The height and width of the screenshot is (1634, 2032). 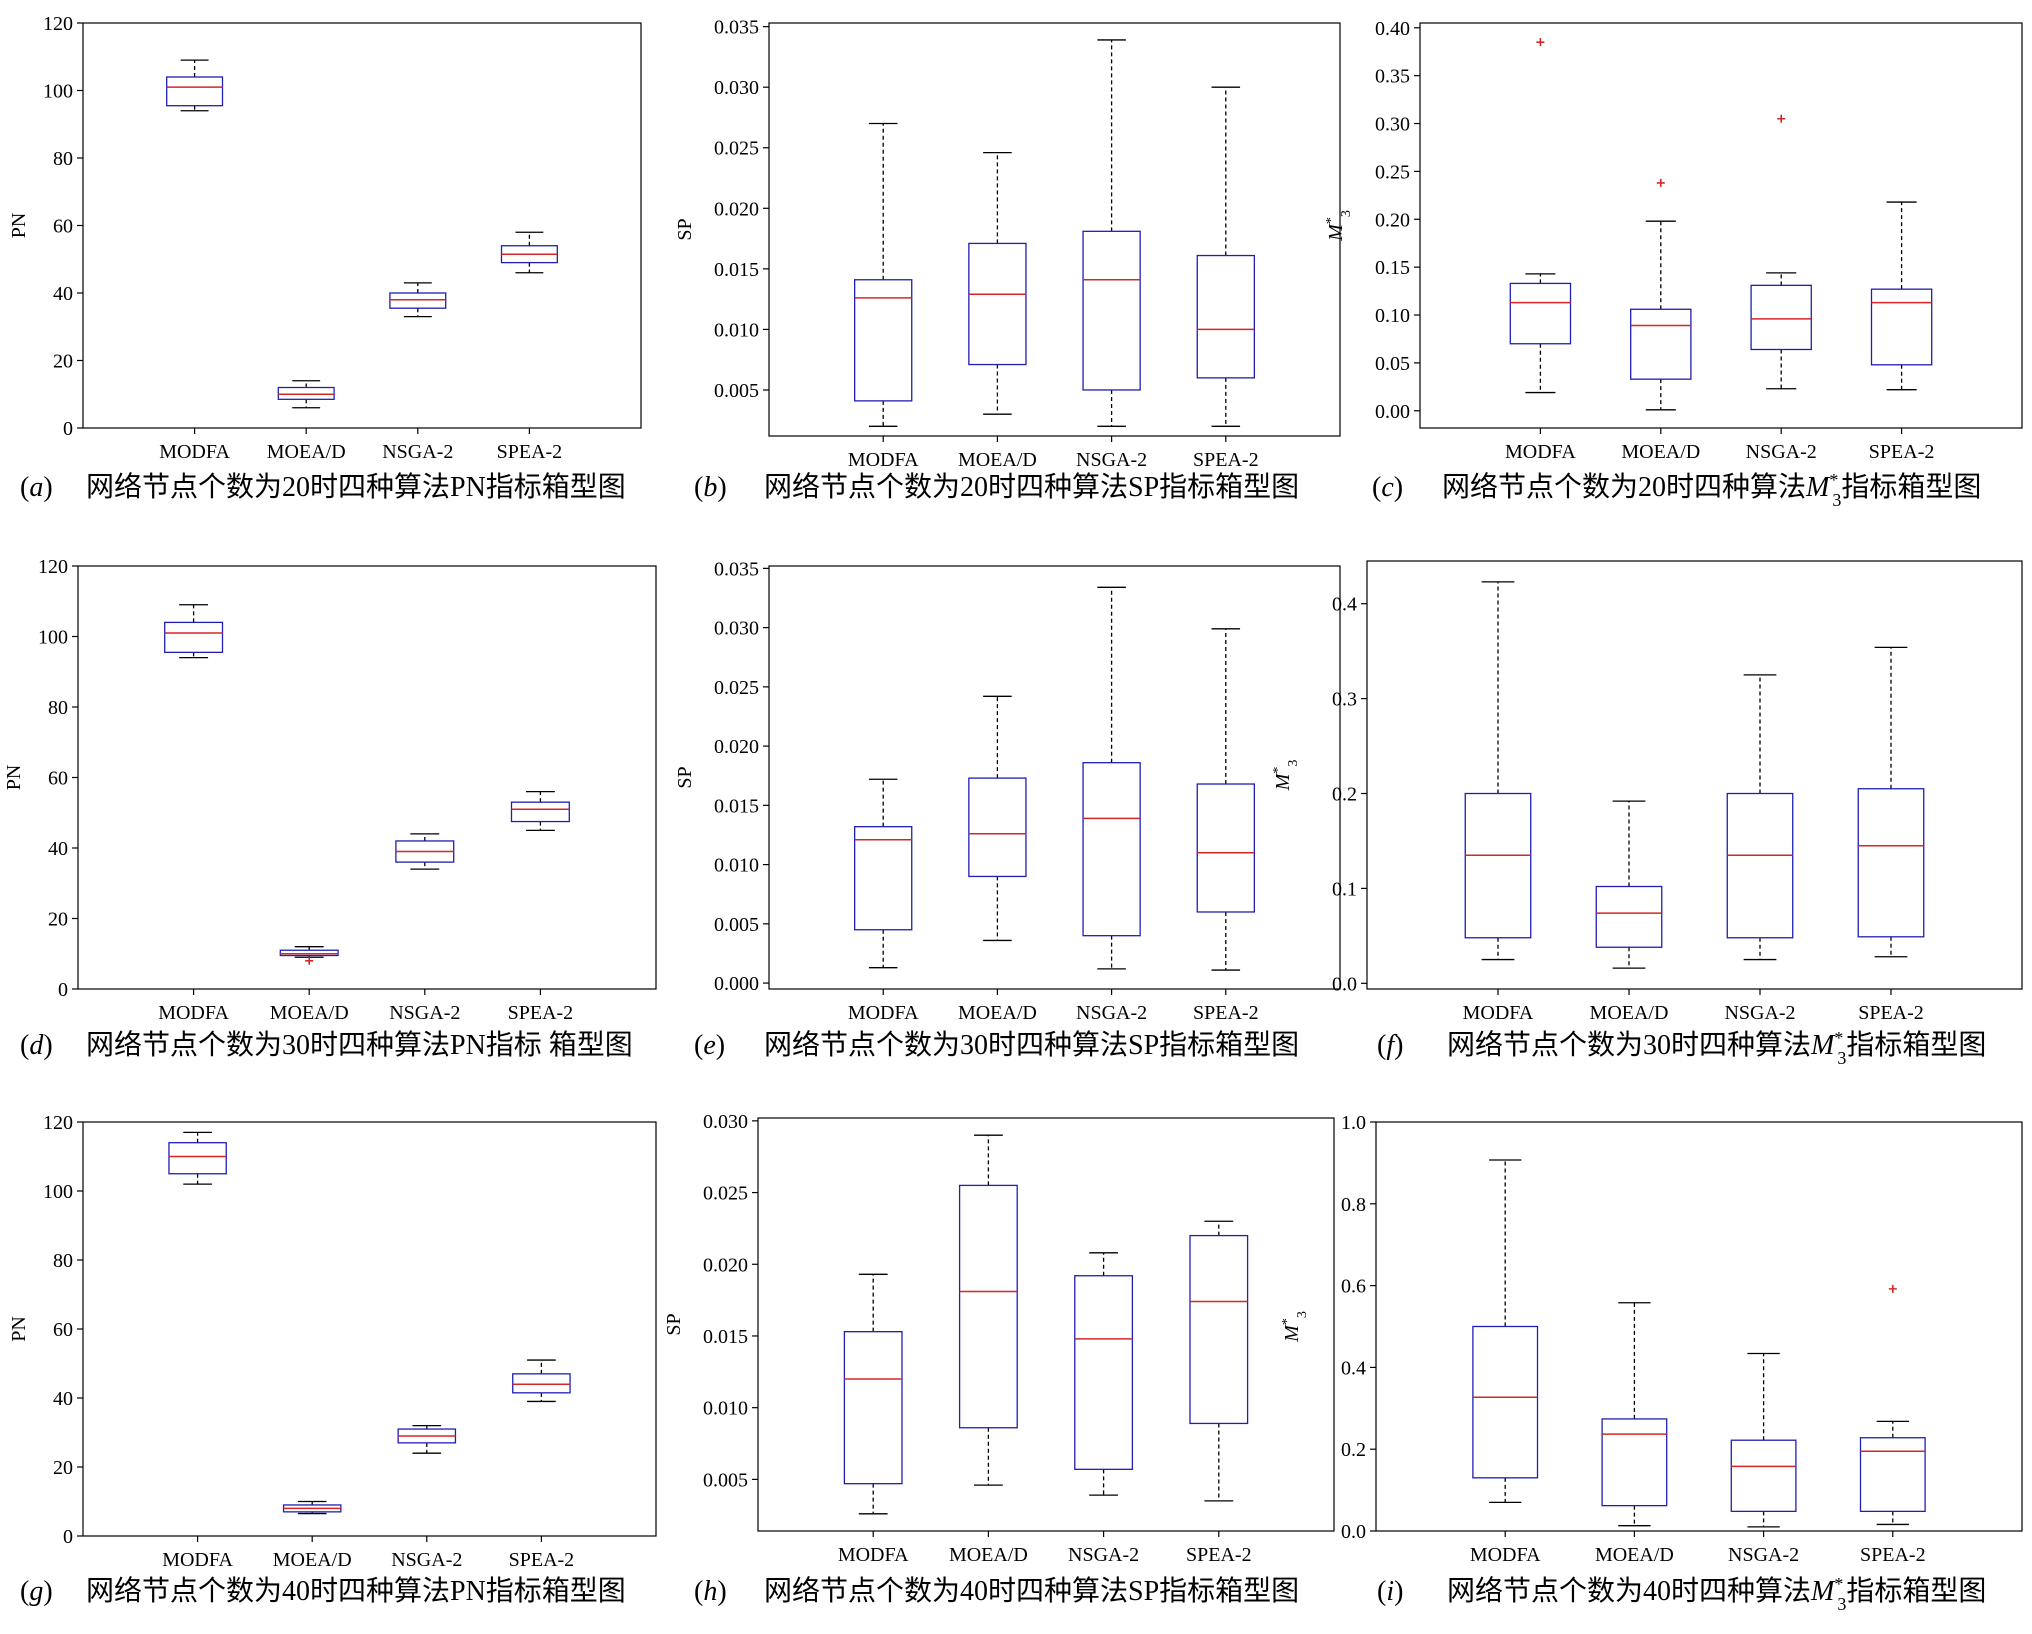 What do you see at coordinates (1392, 316) in the screenshot?
I see `y-tick-label: 0.10` at bounding box center [1392, 316].